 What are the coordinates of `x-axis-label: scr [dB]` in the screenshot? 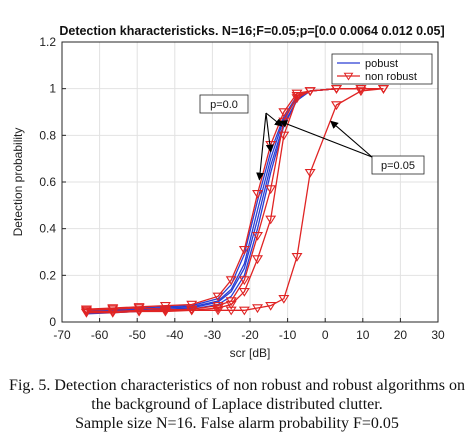 It's located at (250, 353).